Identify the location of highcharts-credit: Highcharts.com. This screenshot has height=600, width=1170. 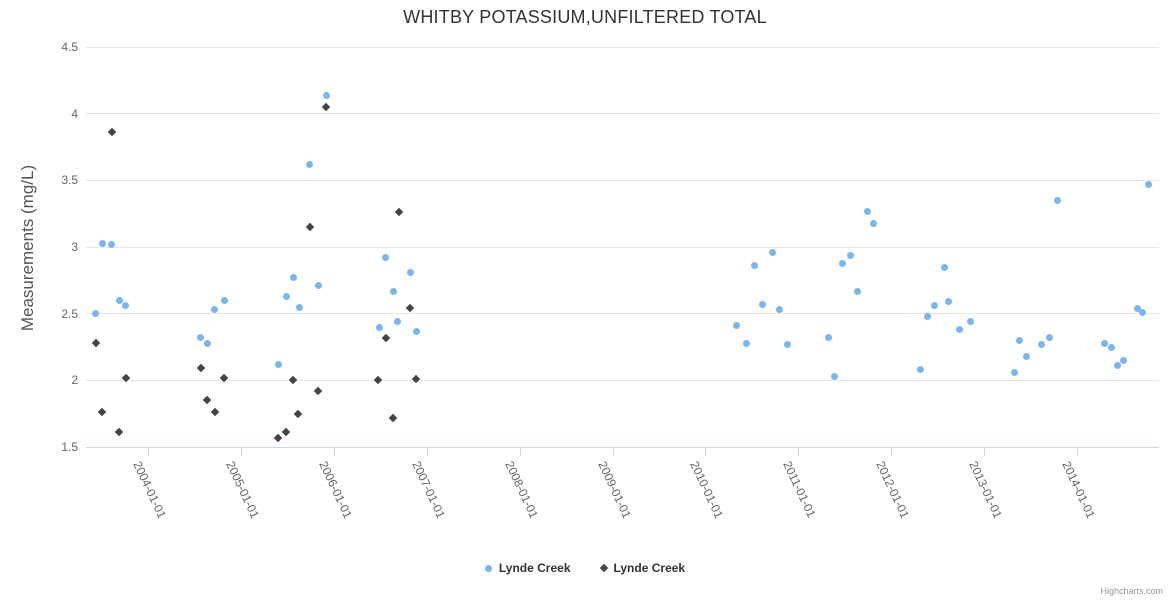
(1131, 591).